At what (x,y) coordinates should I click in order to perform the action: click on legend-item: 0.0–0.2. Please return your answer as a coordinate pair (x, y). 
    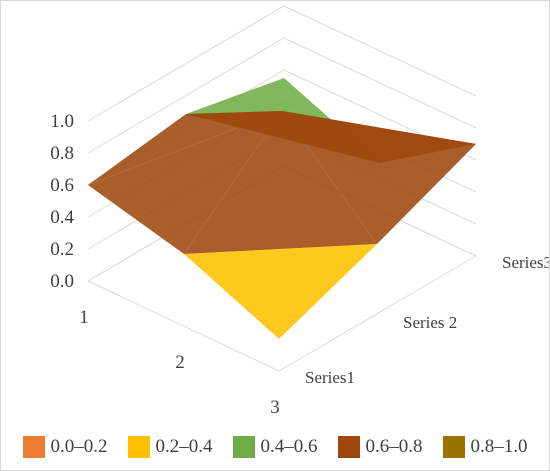
    Looking at the image, I should click on (65, 447).